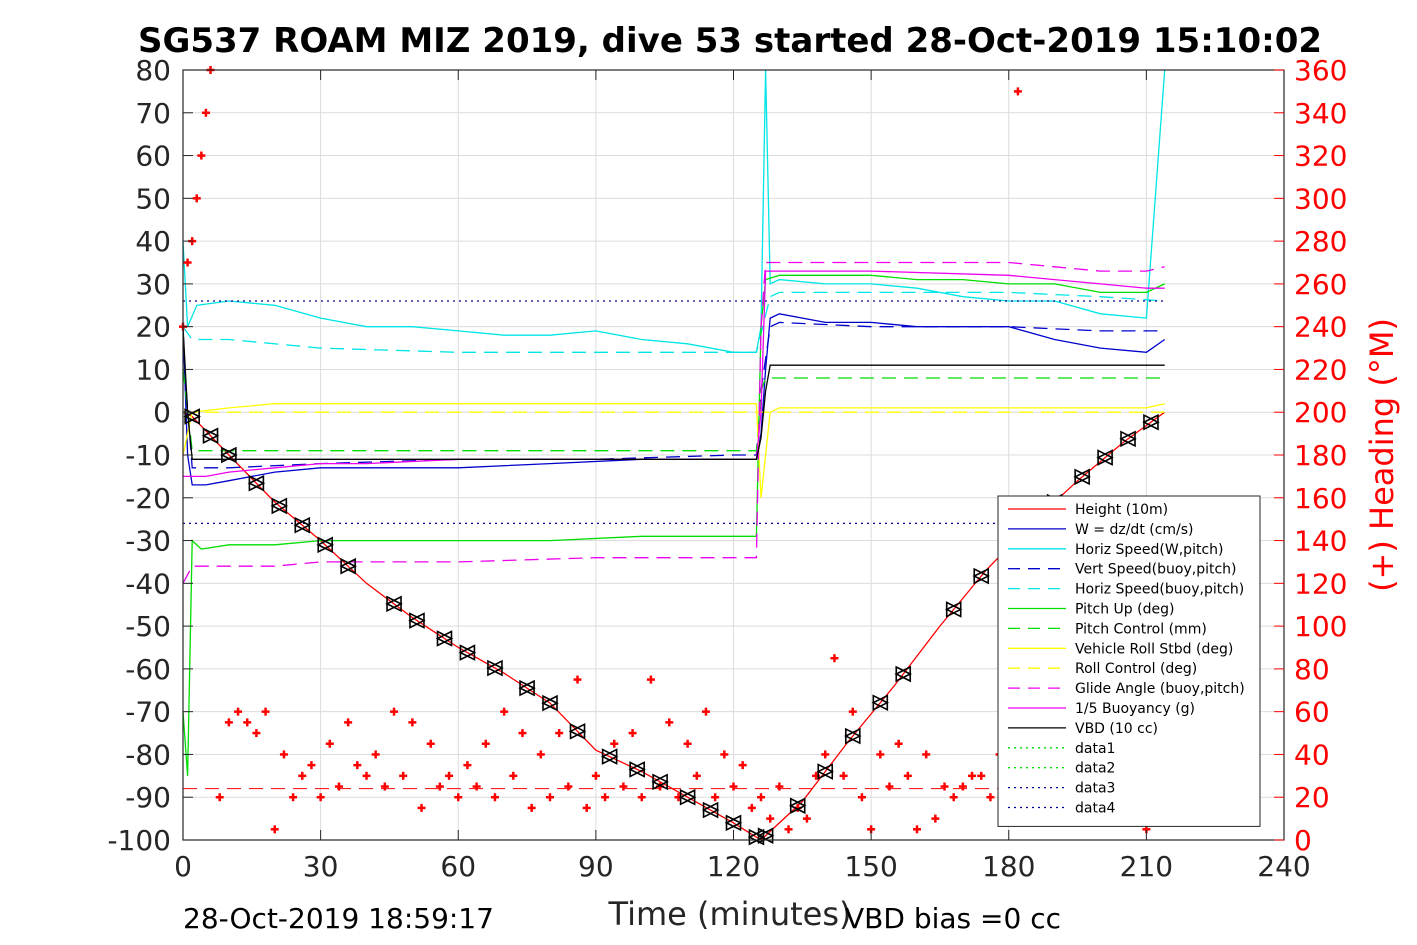 The image size is (1417, 945). Describe the element at coordinates (153, 70) in the screenshot. I see `y-tick-label: 80` at that location.